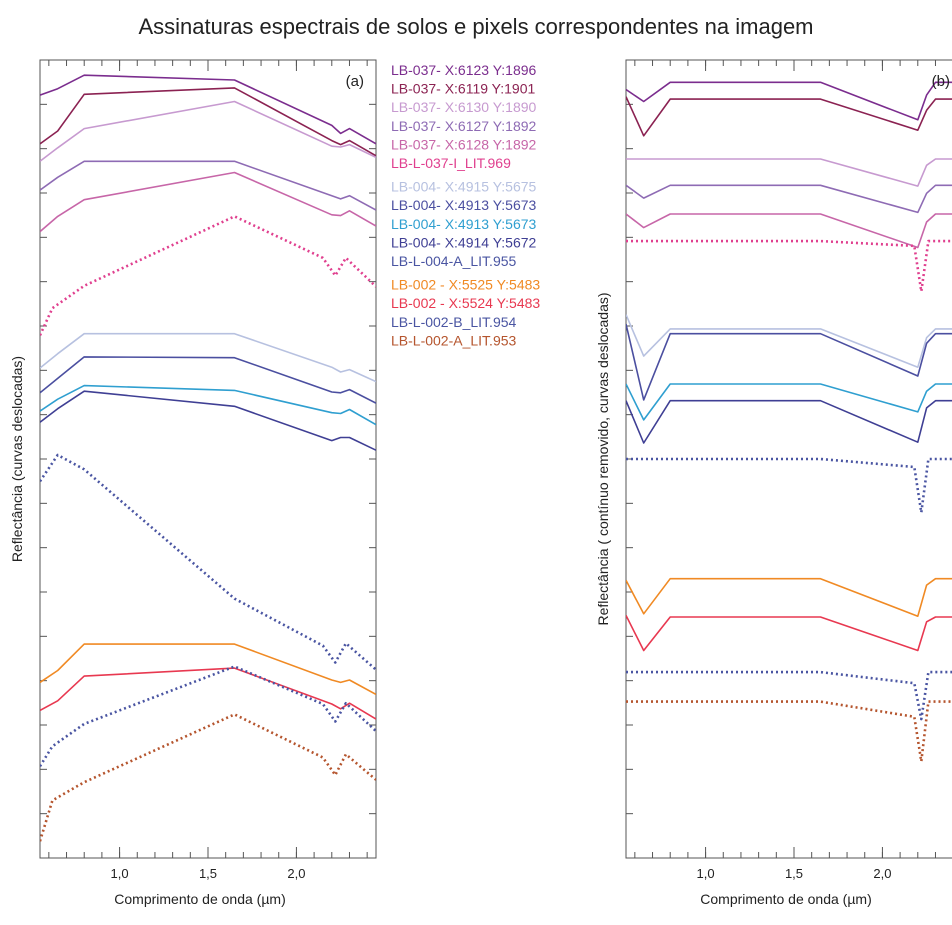 The width and height of the screenshot is (952, 925). I want to click on legend-entry-7: LB-004- X:4915 Y:5675, so click(464, 187).